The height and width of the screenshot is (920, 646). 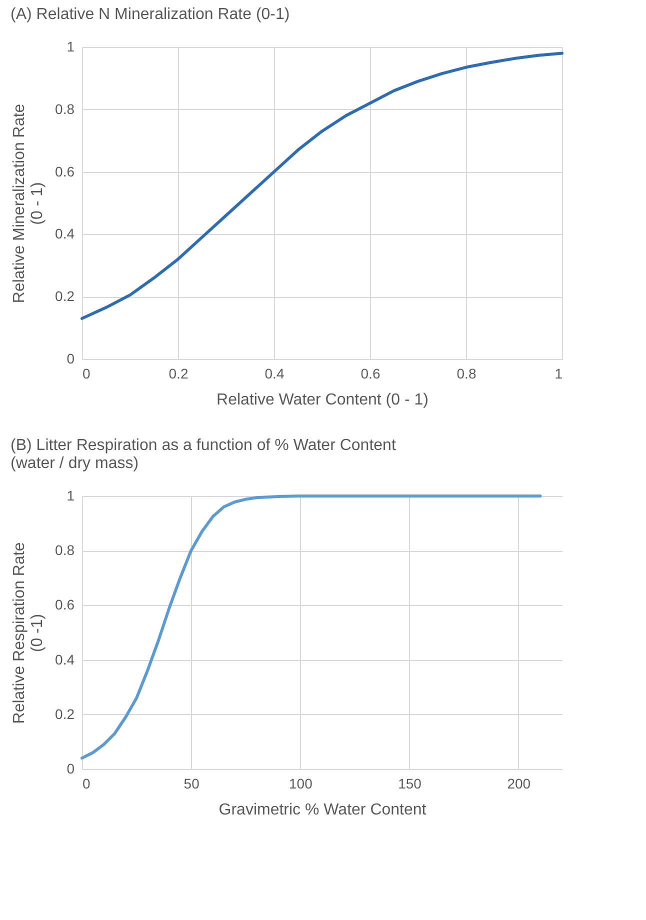 I want to click on x-tick-label: 150, so click(x=410, y=784).